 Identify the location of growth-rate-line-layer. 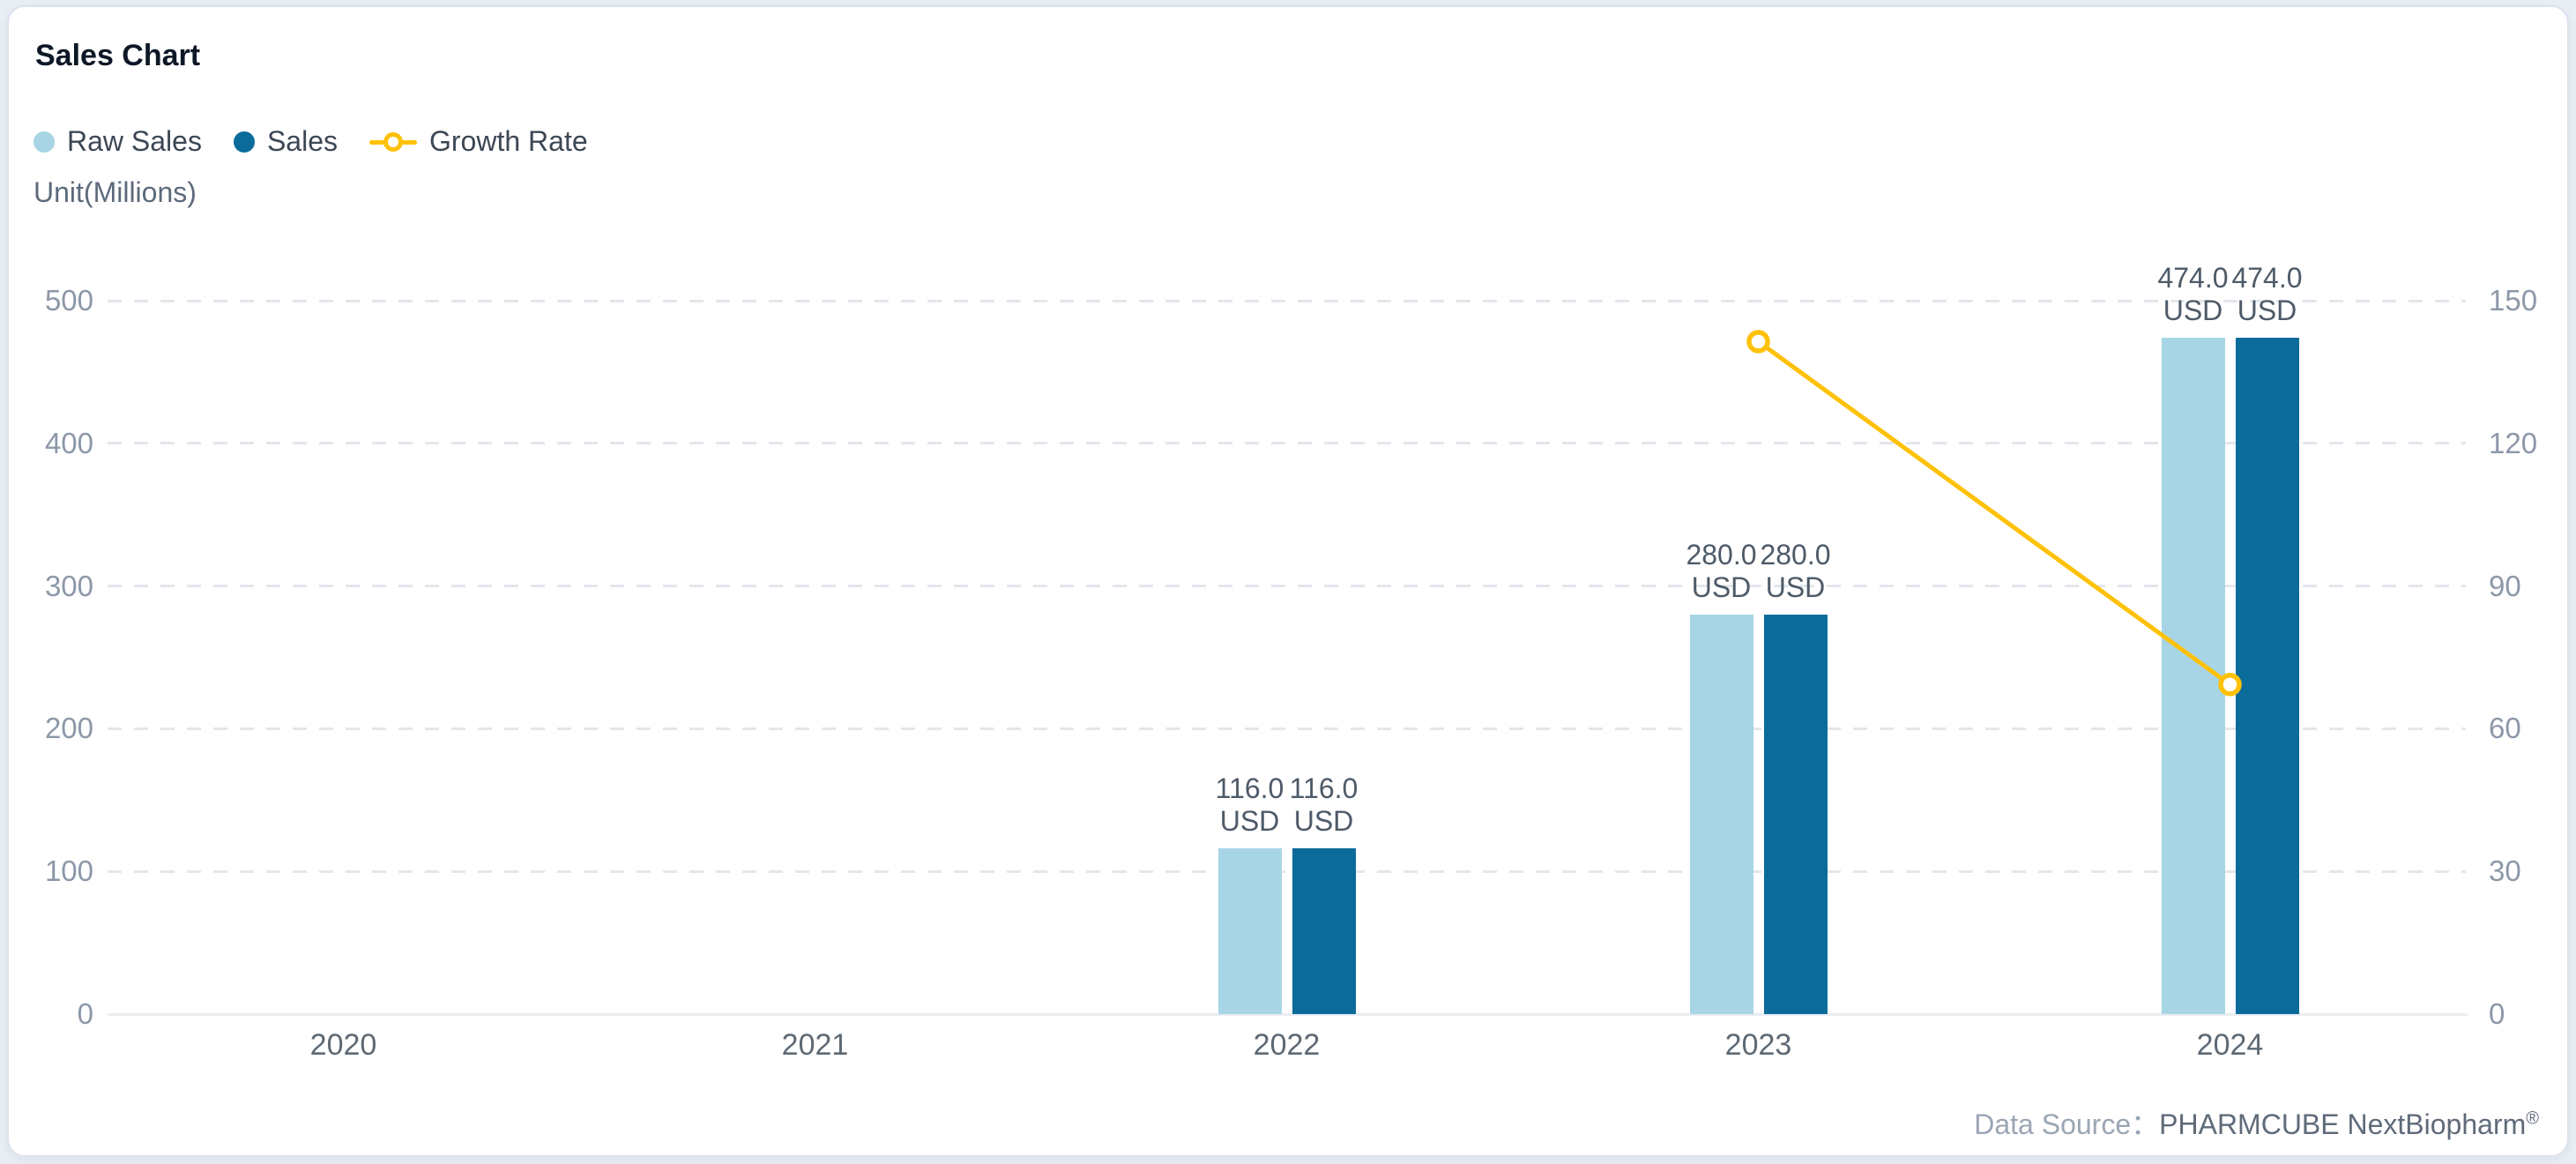
(1994, 513).